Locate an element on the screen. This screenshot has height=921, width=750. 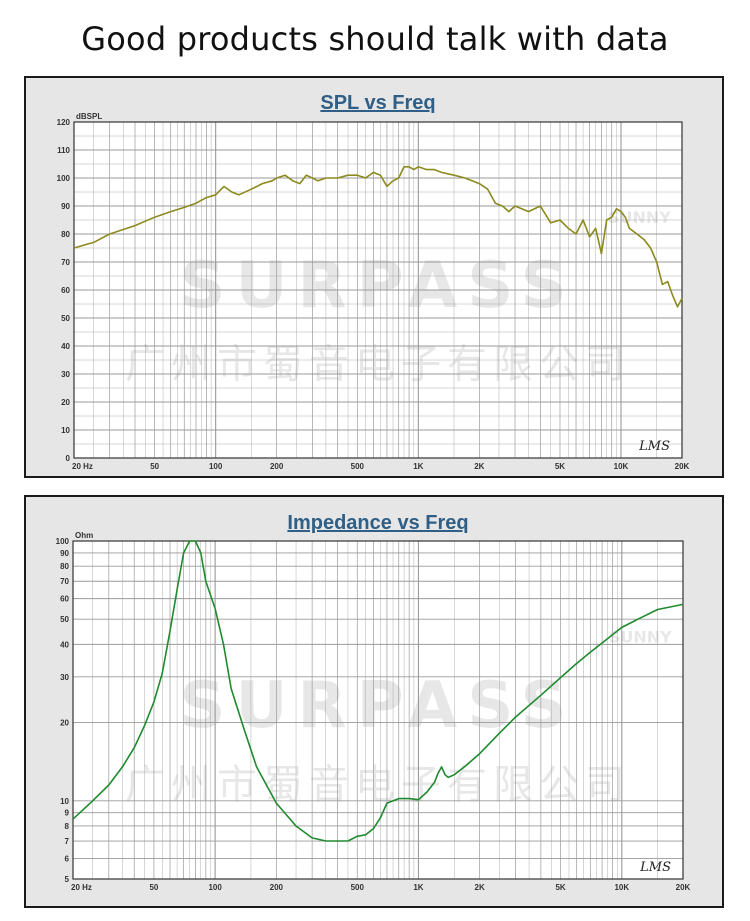
chart-title: SPL vs Freq is located at coordinates (377, 103).